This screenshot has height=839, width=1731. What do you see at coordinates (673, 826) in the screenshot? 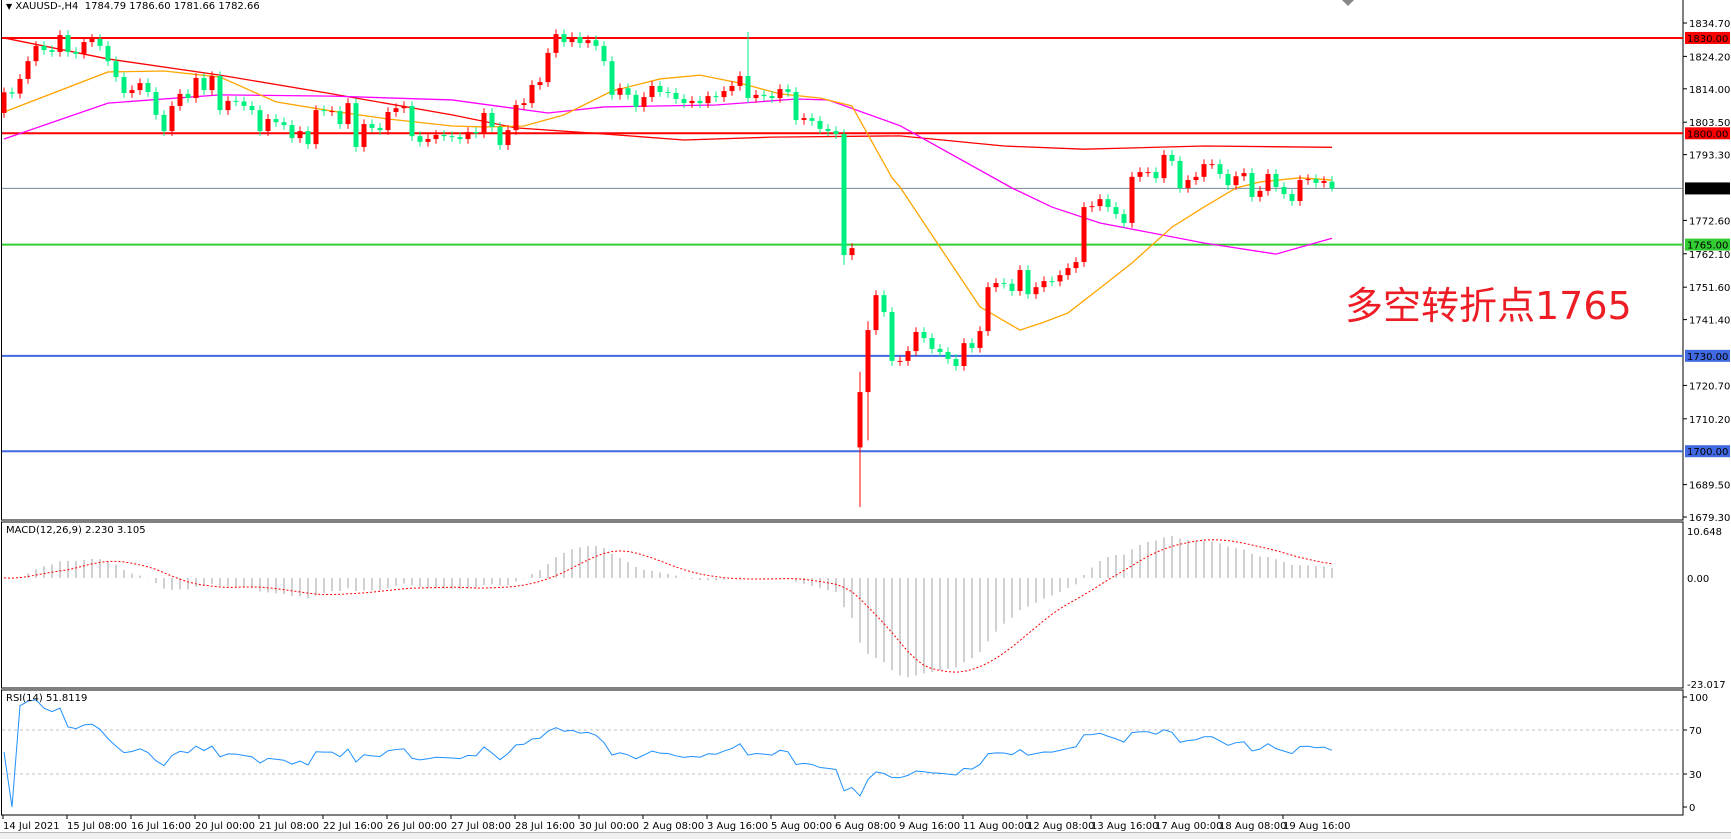
I see `time-tick-label: 2 Aug 08:00` at bounding box center [673, 826].